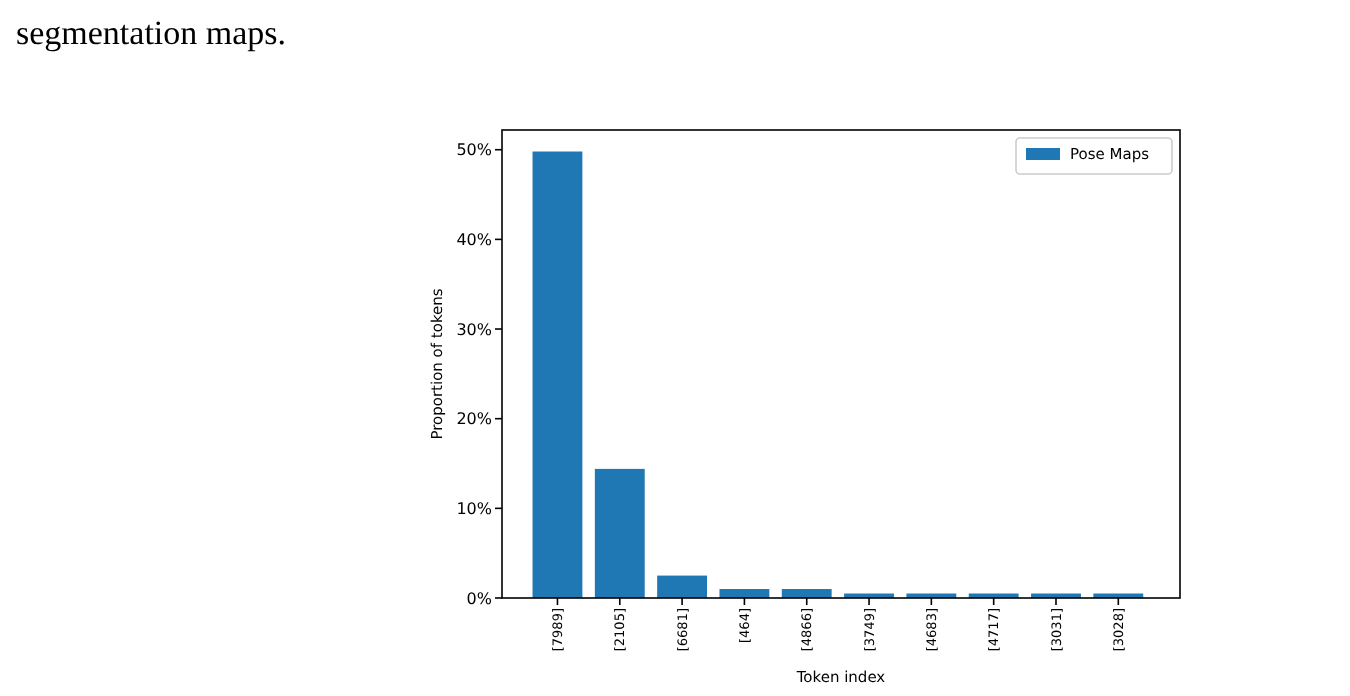  I want to click on y-tick-label: 50%, so click(474, 150).